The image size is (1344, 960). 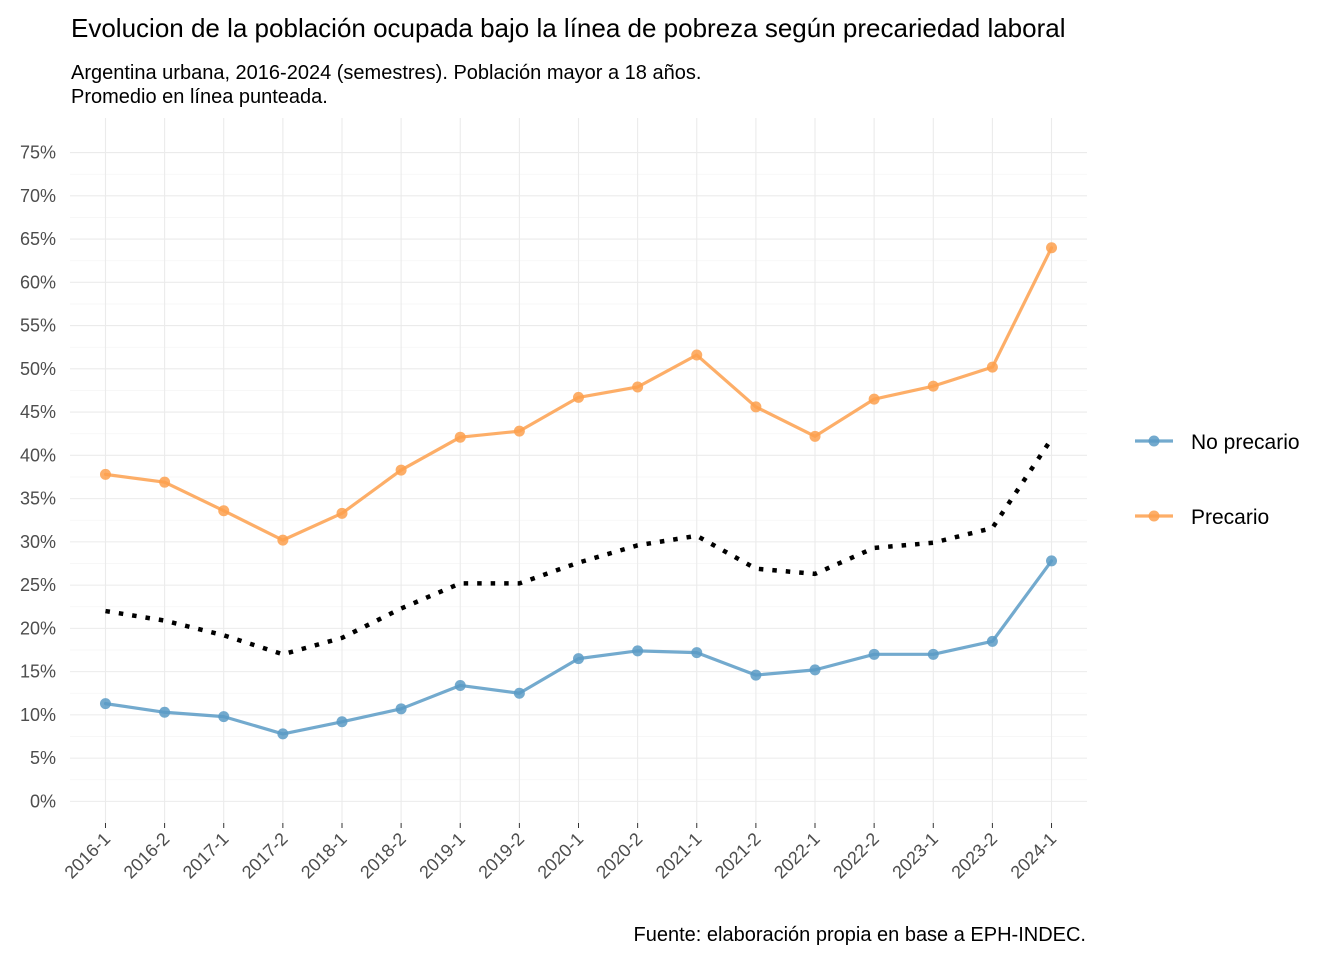 What do you see at coordinates (1034, 856) in the screenshot?
I see `x-tick-label: 2024-1` at bounding box center [1034, 856].